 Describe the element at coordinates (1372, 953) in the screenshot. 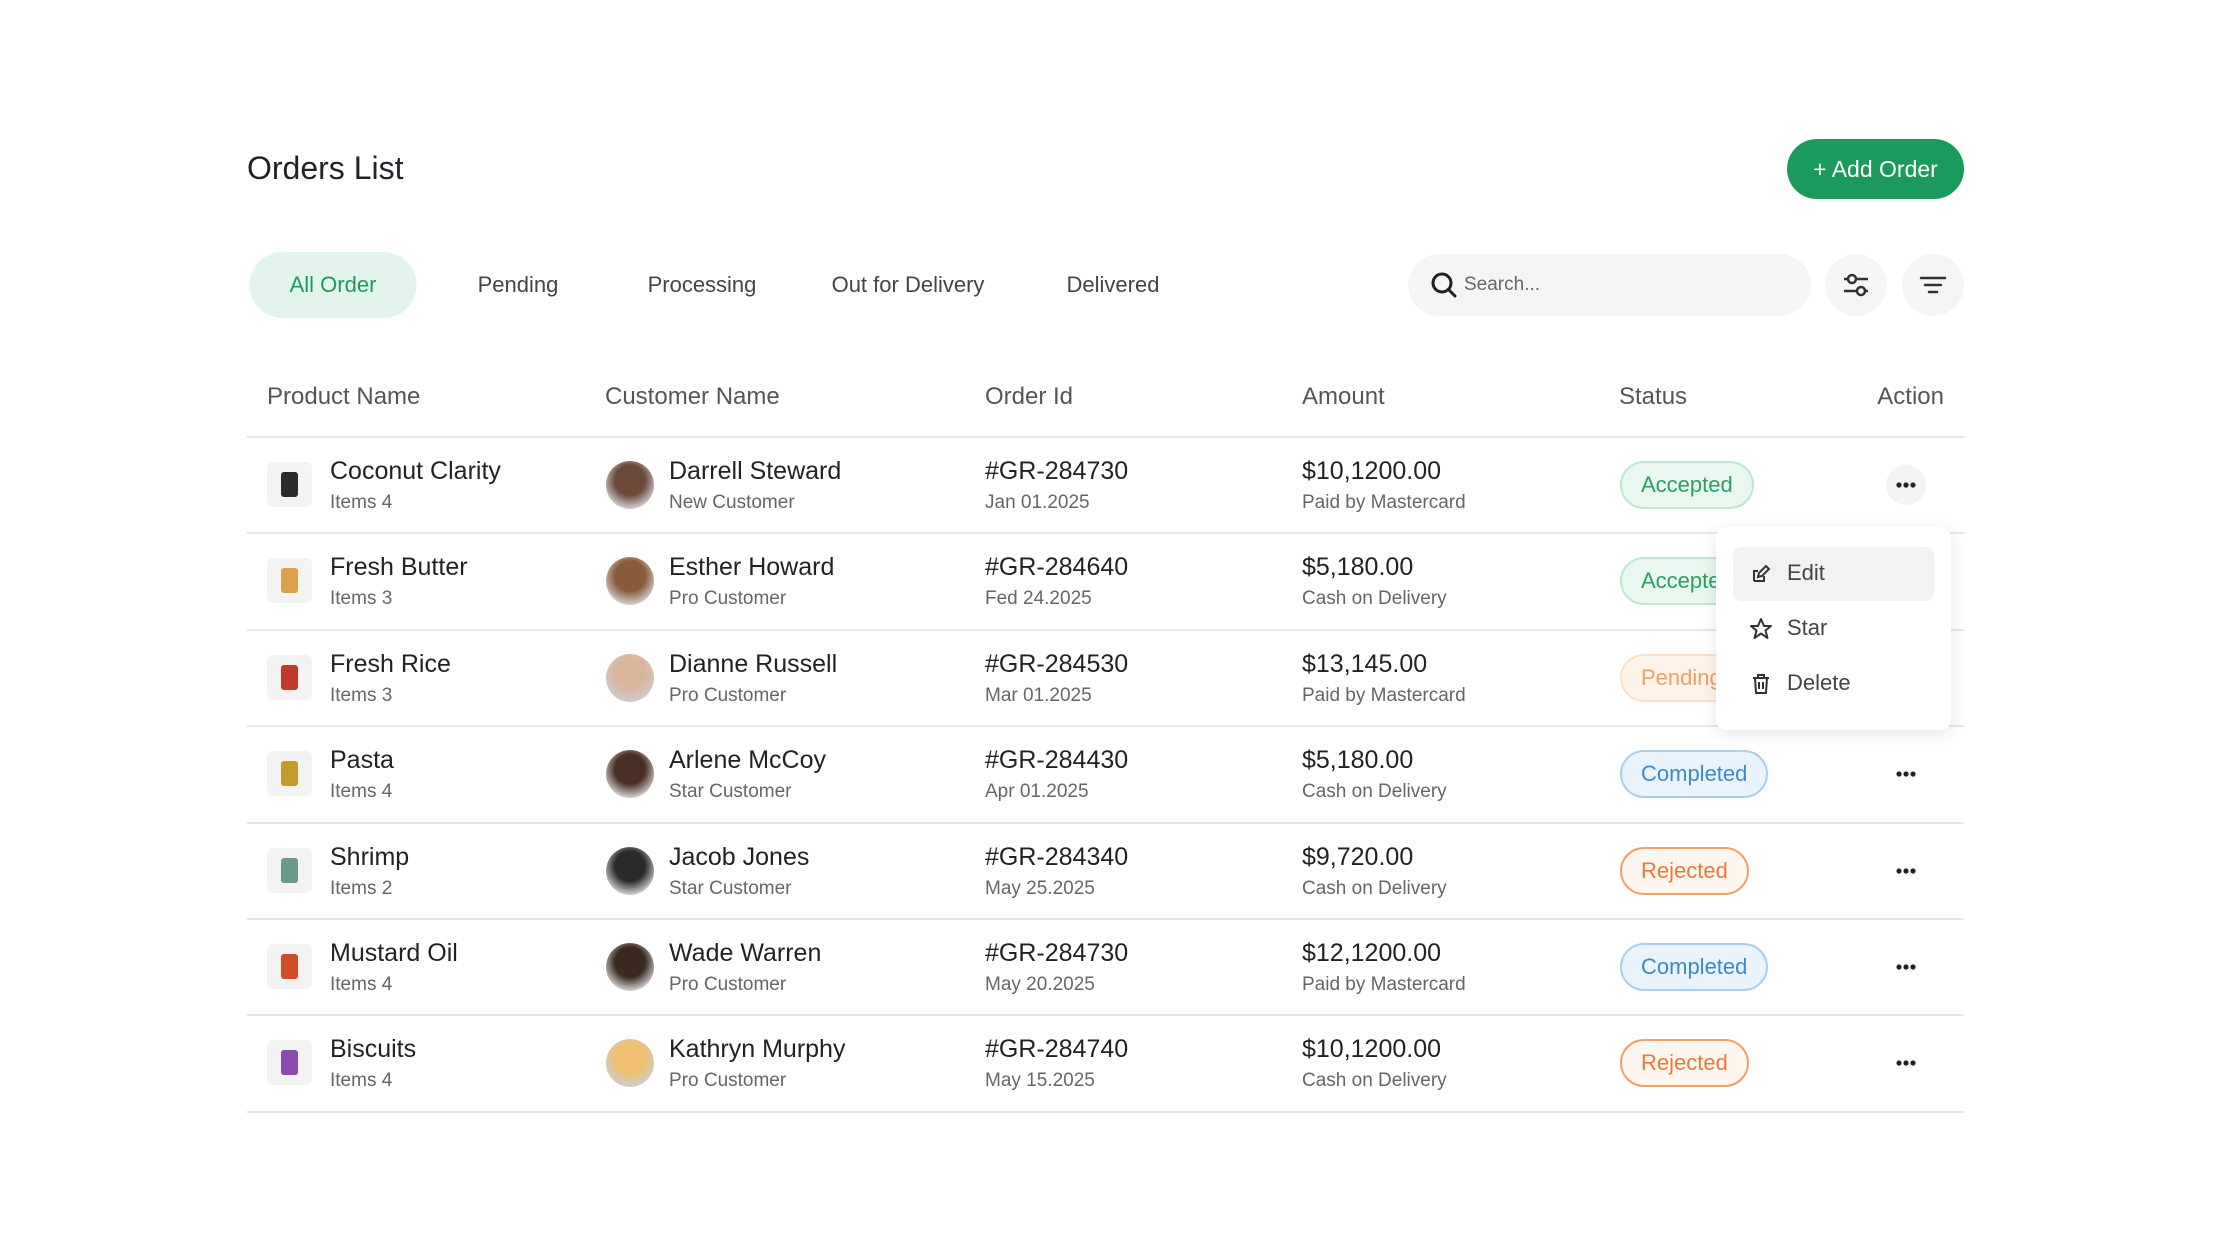

I see `amount: $12,1200.00` at that location.